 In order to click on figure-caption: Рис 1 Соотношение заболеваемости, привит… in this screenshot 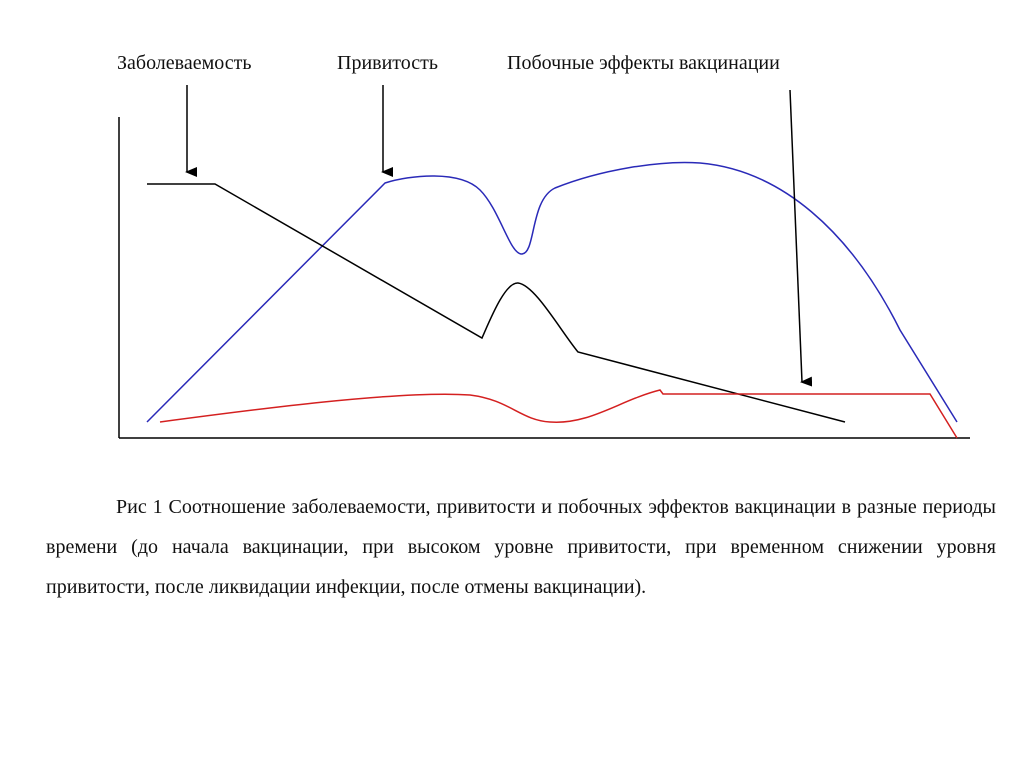, I will do `click(521, 547)`.